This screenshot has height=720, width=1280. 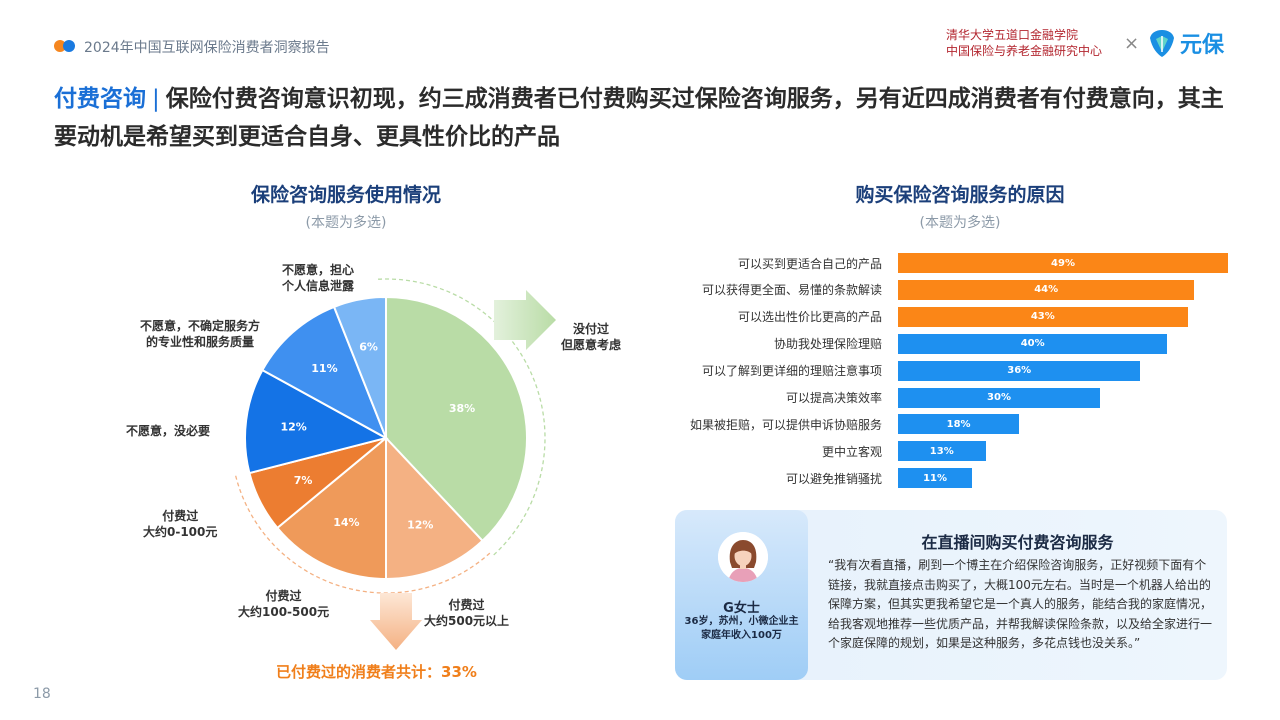 I want to click on paid-bracket-arc, so click(x=362, y=533).